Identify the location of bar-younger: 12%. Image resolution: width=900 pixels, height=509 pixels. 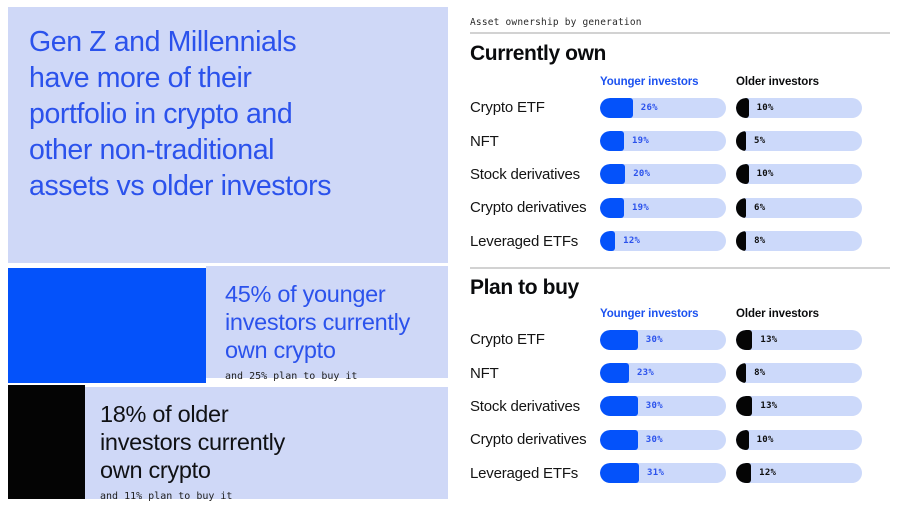
(663, 241).